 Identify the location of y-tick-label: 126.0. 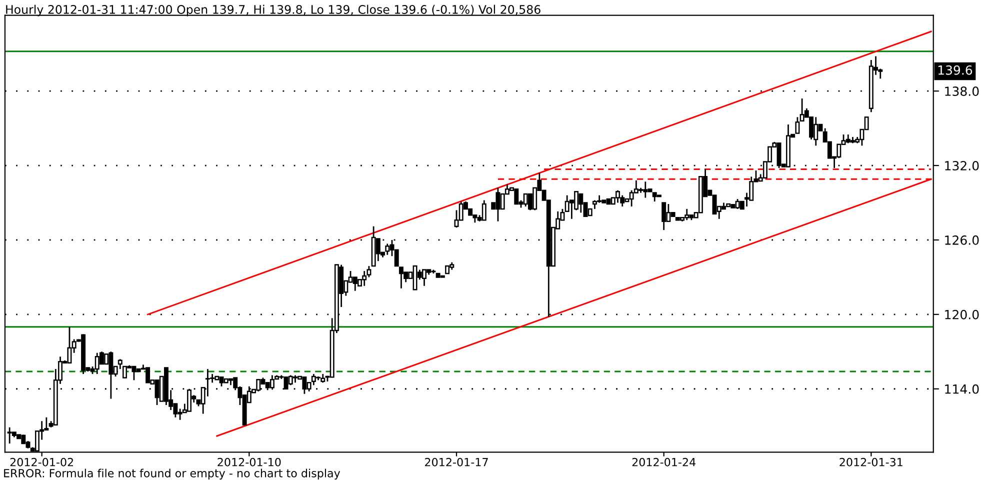
(962, 240).